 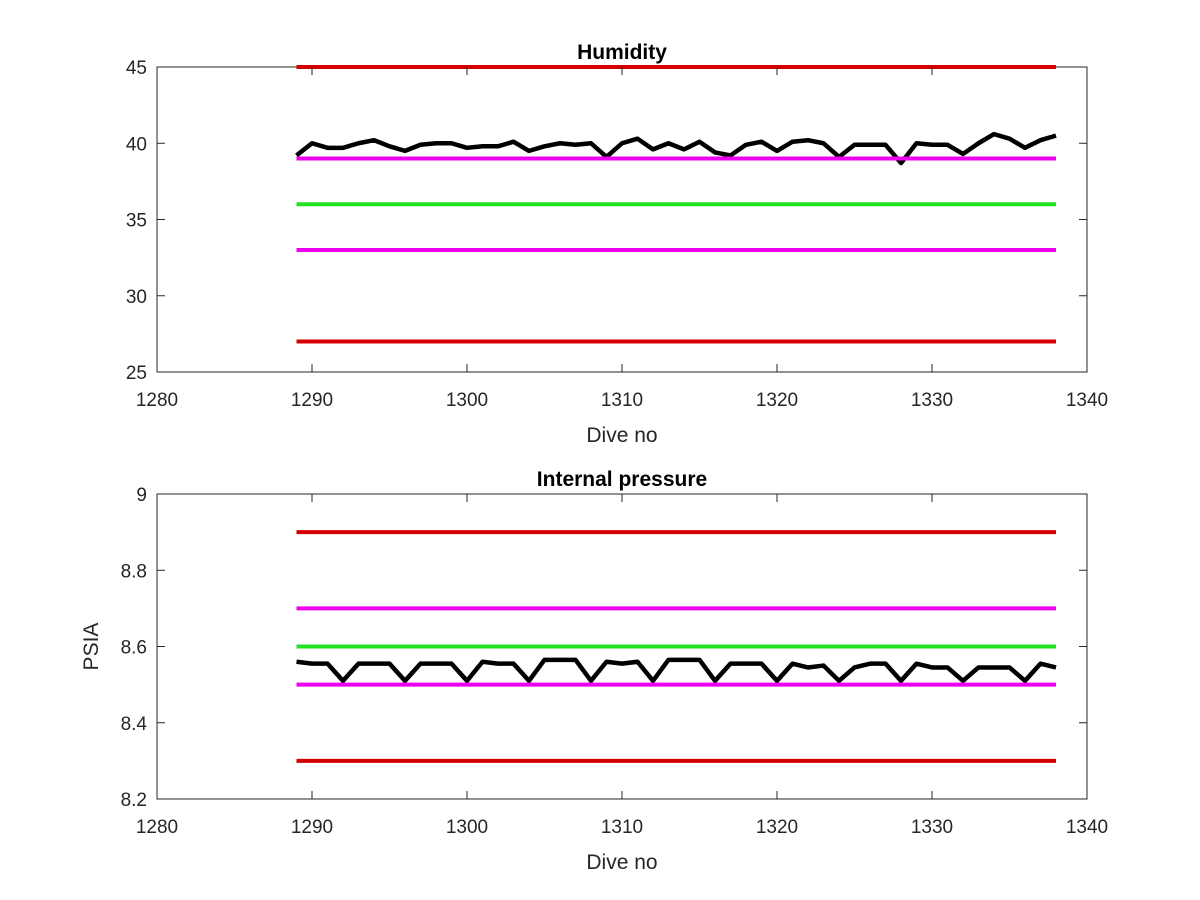 What do you see at coordinates (141, 495) in the screenshot?
I see `y-tick-label: 9` at bounding box center [141, 495].